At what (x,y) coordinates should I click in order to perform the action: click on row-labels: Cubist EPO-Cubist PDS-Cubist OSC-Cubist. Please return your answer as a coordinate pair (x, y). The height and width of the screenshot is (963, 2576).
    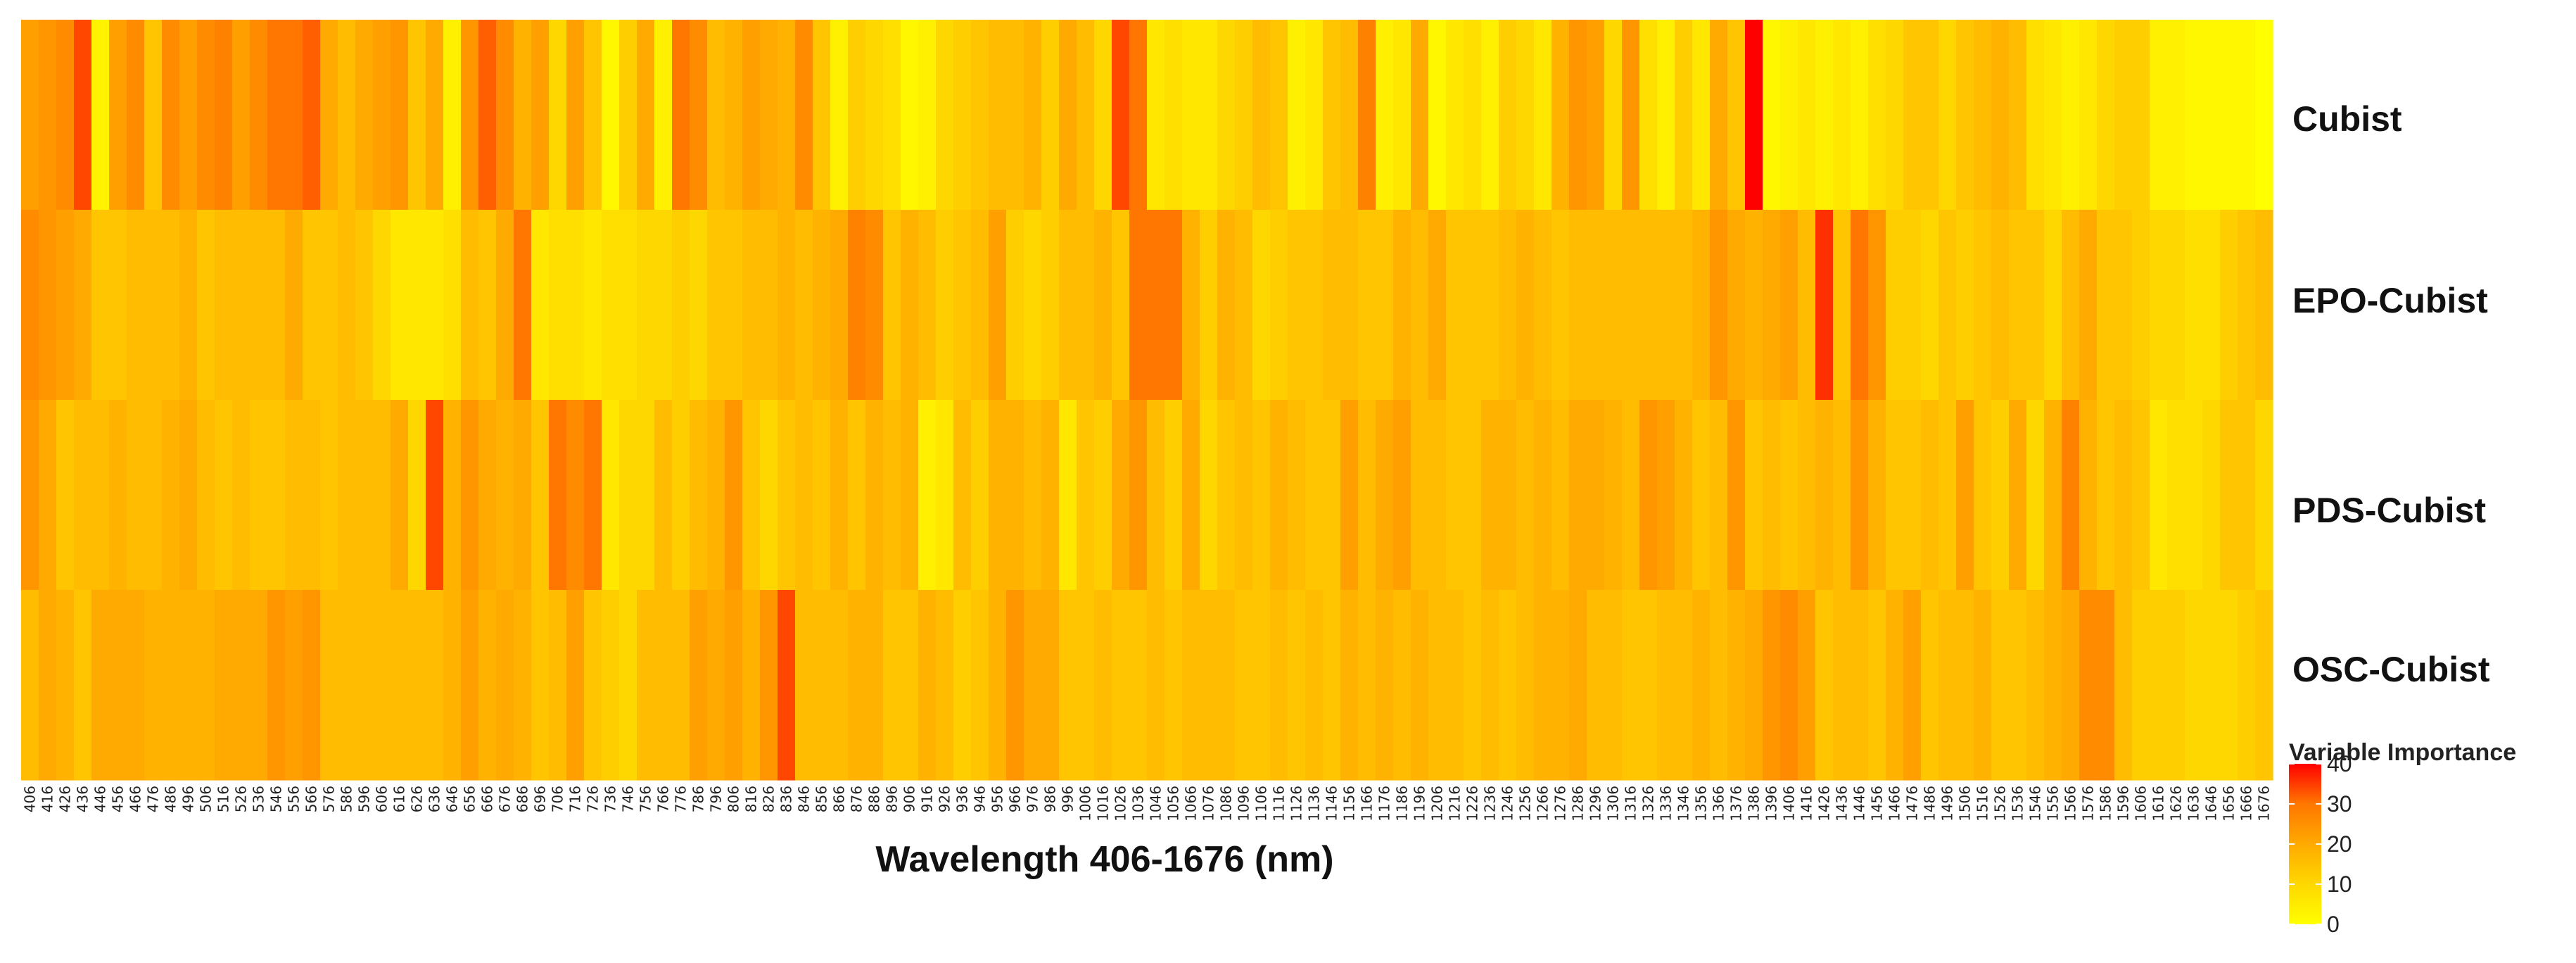
    Looking at the image, I should click on (2391, 394).